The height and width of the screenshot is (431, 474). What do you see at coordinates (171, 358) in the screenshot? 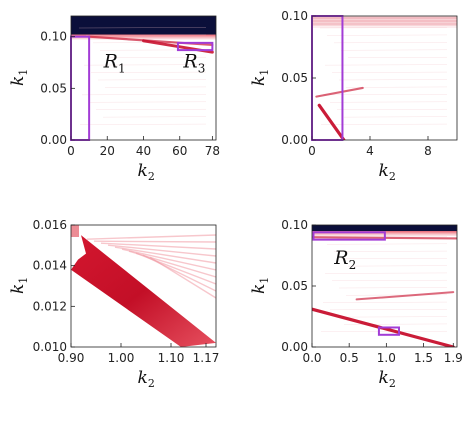
I see `x-tick-label: 1.10` at bounding box center [171, 358].